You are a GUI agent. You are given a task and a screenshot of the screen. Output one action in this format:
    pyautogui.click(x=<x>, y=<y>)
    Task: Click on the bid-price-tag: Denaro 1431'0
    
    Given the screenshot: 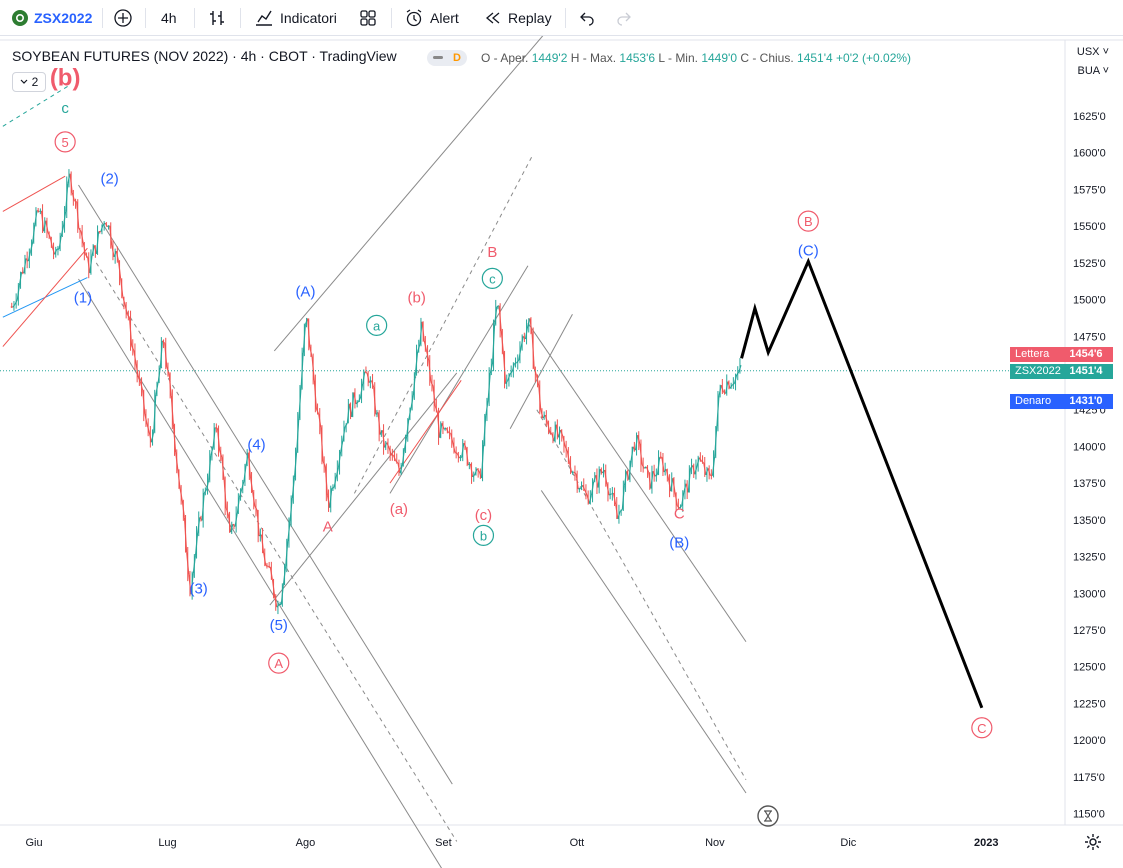 What is the action you would take?
    pyautogui.click(x=1061, y=401)
    